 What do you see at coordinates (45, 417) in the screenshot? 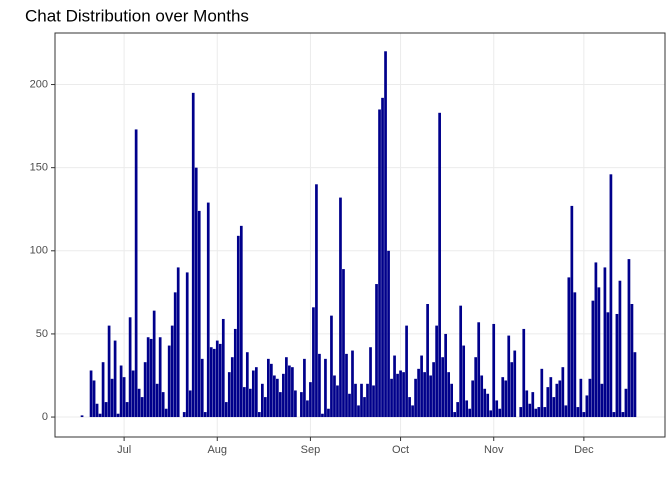
I see `y-tick-label: 0` at bounding box center [45, 417].